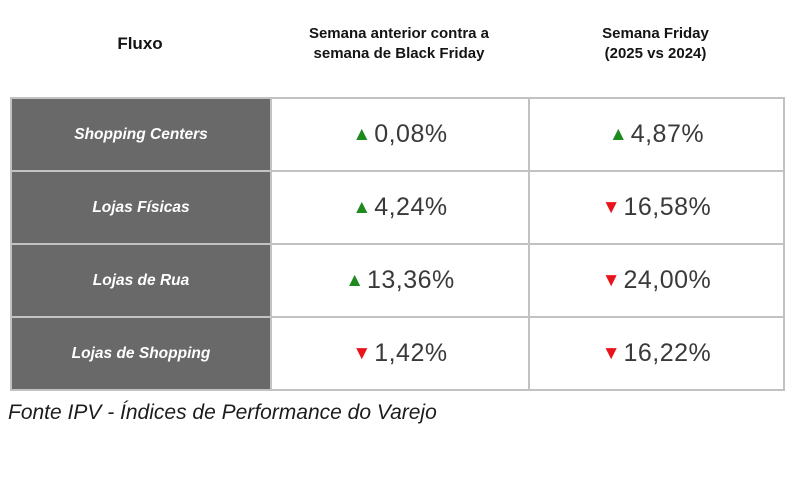 This screenshot has width=800, height=481. What do you see at coordinates (141, 353) in the screenshot?
I see `row-label-lojas-de-shopping: Lojas de Shopping` at bounding box center [141, 353].